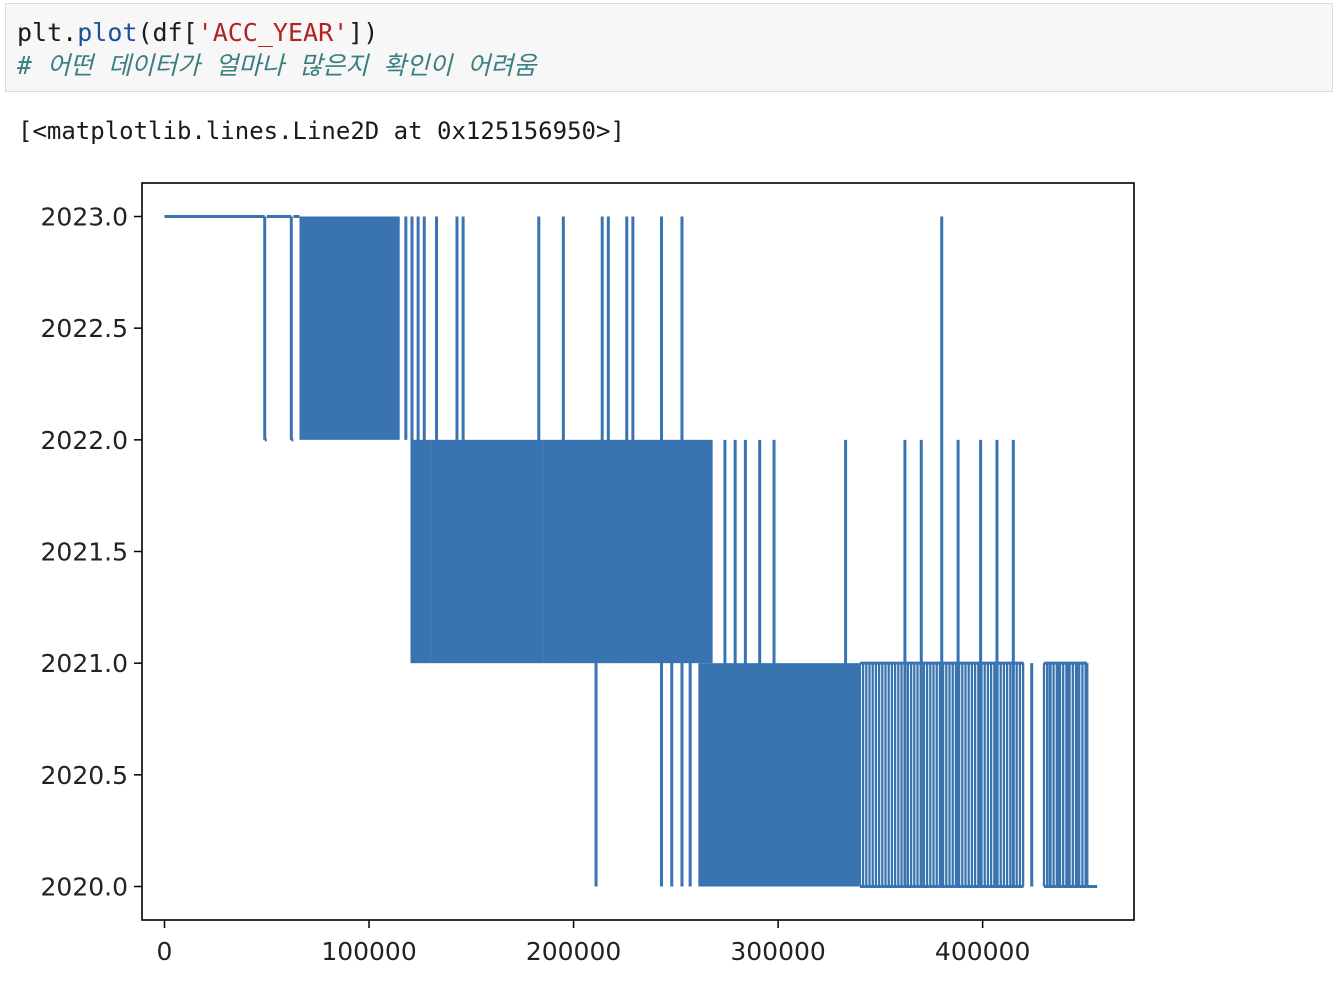 This screenshot has height=994, width=1338. What do you see at coordinates (277, 65) in the screenshot?
I see `code-comment: # 어떤 데이터가 얼마나 많은지 확인이 어려움` at bounding box center [277, 65].